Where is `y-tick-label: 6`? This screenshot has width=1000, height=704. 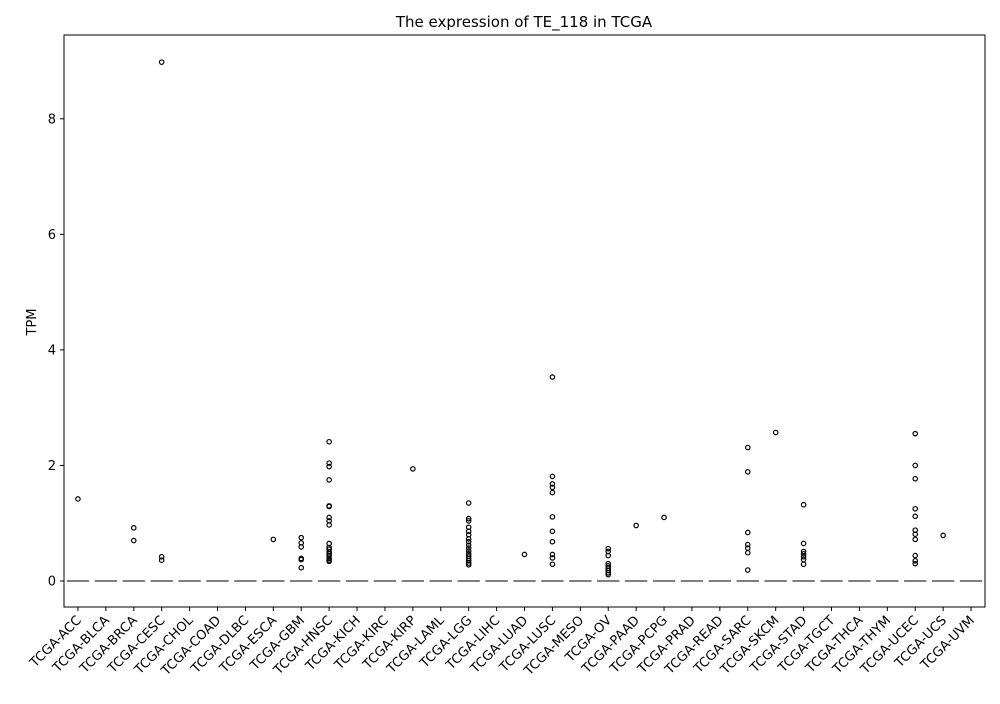
y-tick-label: 6 is located at coordinates (52, 235).